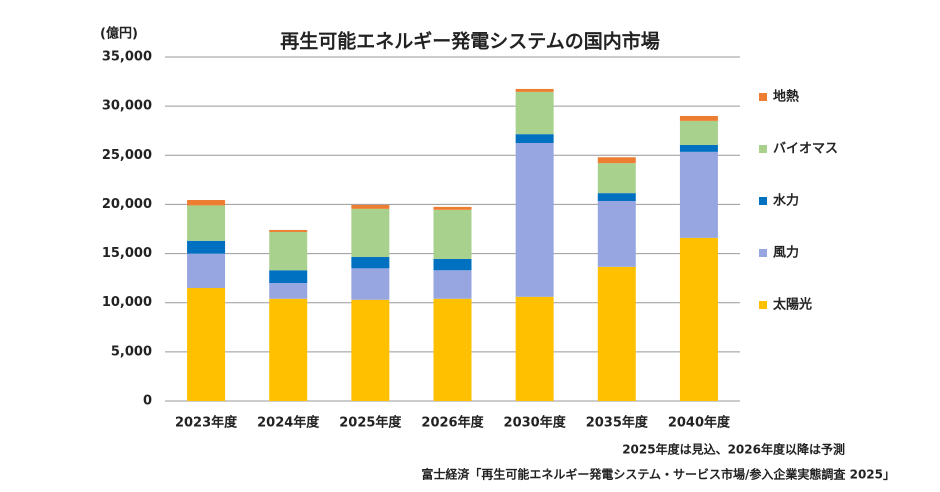  I want to click on legend-label: 水力, so click(786, 201).